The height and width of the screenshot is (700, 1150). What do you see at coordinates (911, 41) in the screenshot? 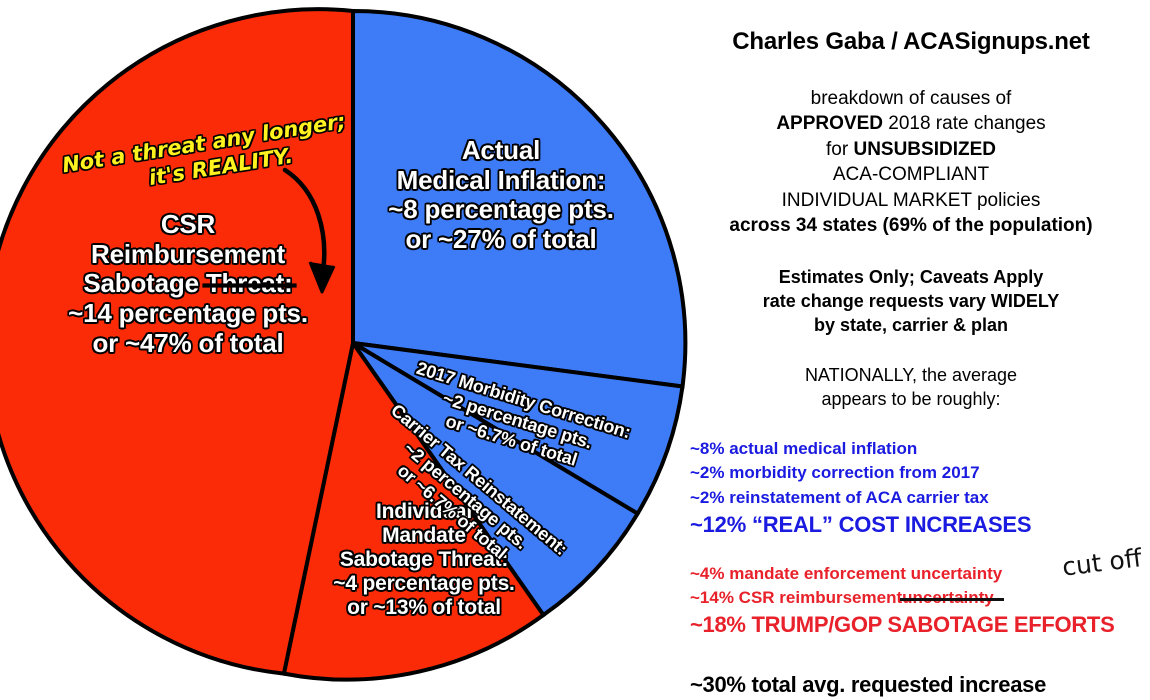
I see `byline: Charles Gaba / ACASignups.net` at bounding box center [911, 41].